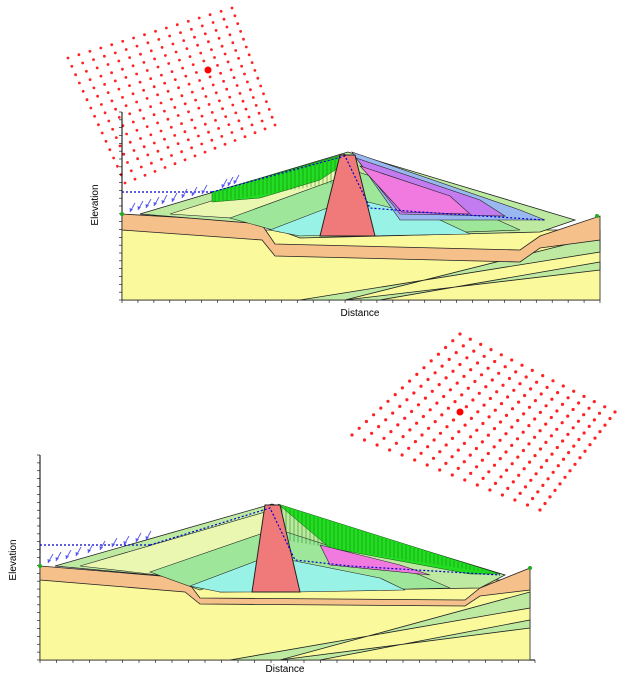 The image size is (617, 673). Describe the element at coordinates (460, 412) in the screenshot. I see `critical-center-bottom` at that location.